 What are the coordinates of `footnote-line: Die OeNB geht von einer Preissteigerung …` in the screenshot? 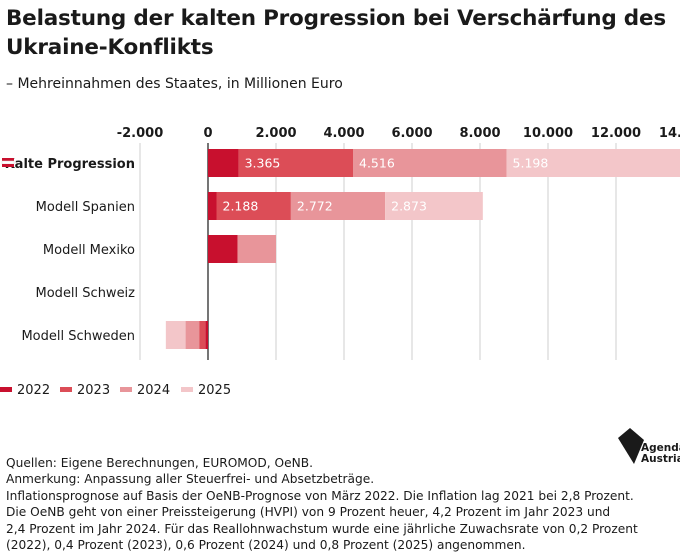 It's located at (308, 512).